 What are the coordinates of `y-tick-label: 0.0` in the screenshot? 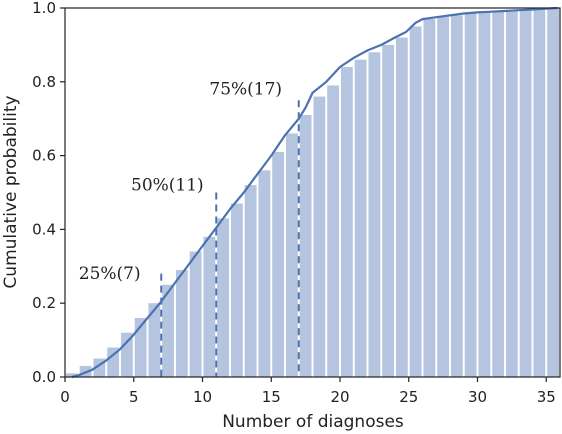 It's located at (44, 377).